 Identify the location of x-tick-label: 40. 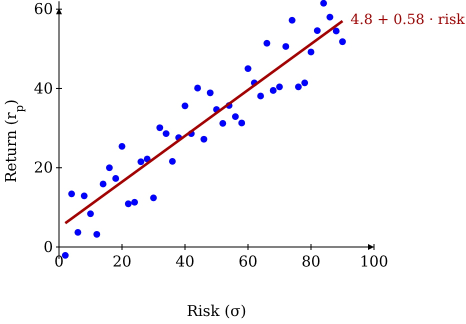
(185, 261).